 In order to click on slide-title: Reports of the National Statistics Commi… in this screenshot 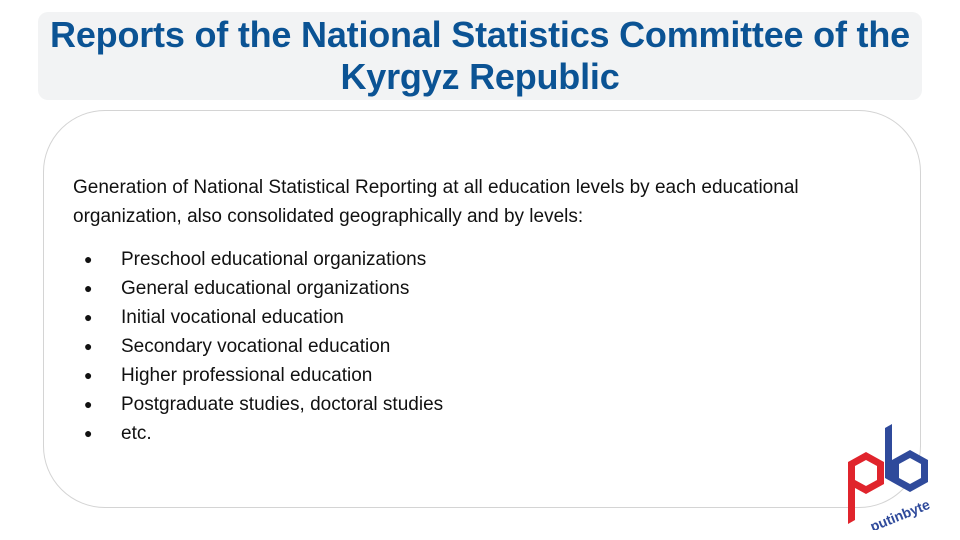, I will do `click(480, 55)`.